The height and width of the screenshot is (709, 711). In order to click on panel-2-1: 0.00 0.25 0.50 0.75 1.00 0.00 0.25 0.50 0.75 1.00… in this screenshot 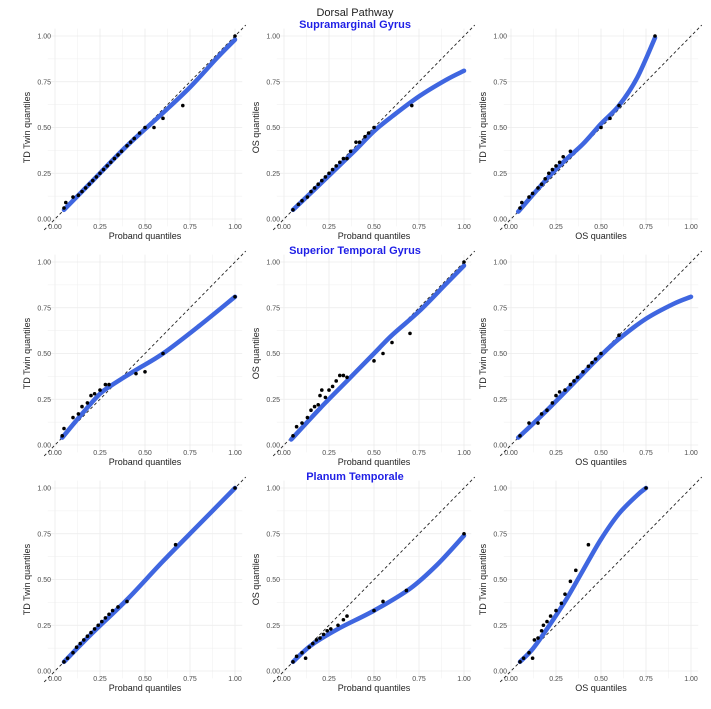, I will do `click(363, 584)`.